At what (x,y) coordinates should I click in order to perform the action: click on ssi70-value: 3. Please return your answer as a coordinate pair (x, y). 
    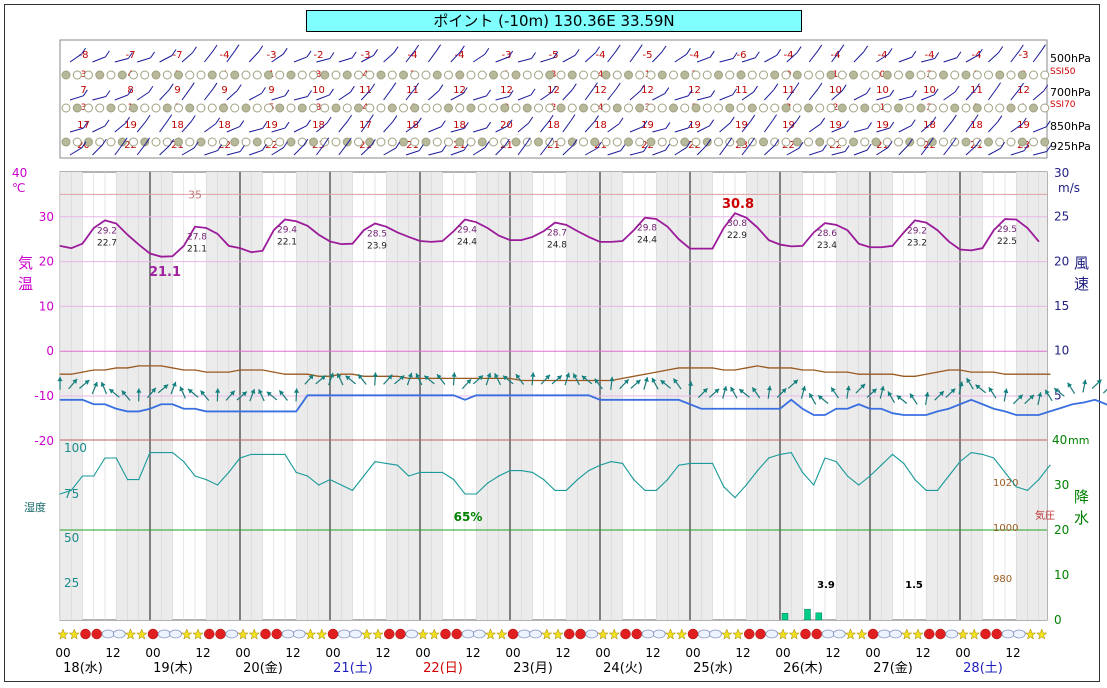
    Looking at the image, I should click on (319, 108).